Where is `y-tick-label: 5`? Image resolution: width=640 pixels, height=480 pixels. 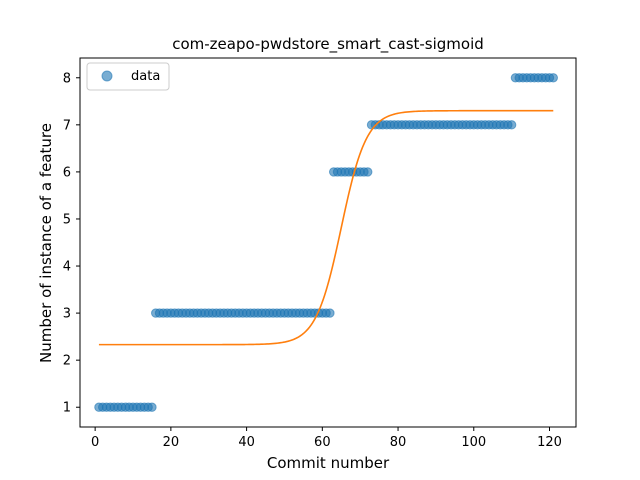 y-tick-label: 5 is located at coordinates (67, 219).